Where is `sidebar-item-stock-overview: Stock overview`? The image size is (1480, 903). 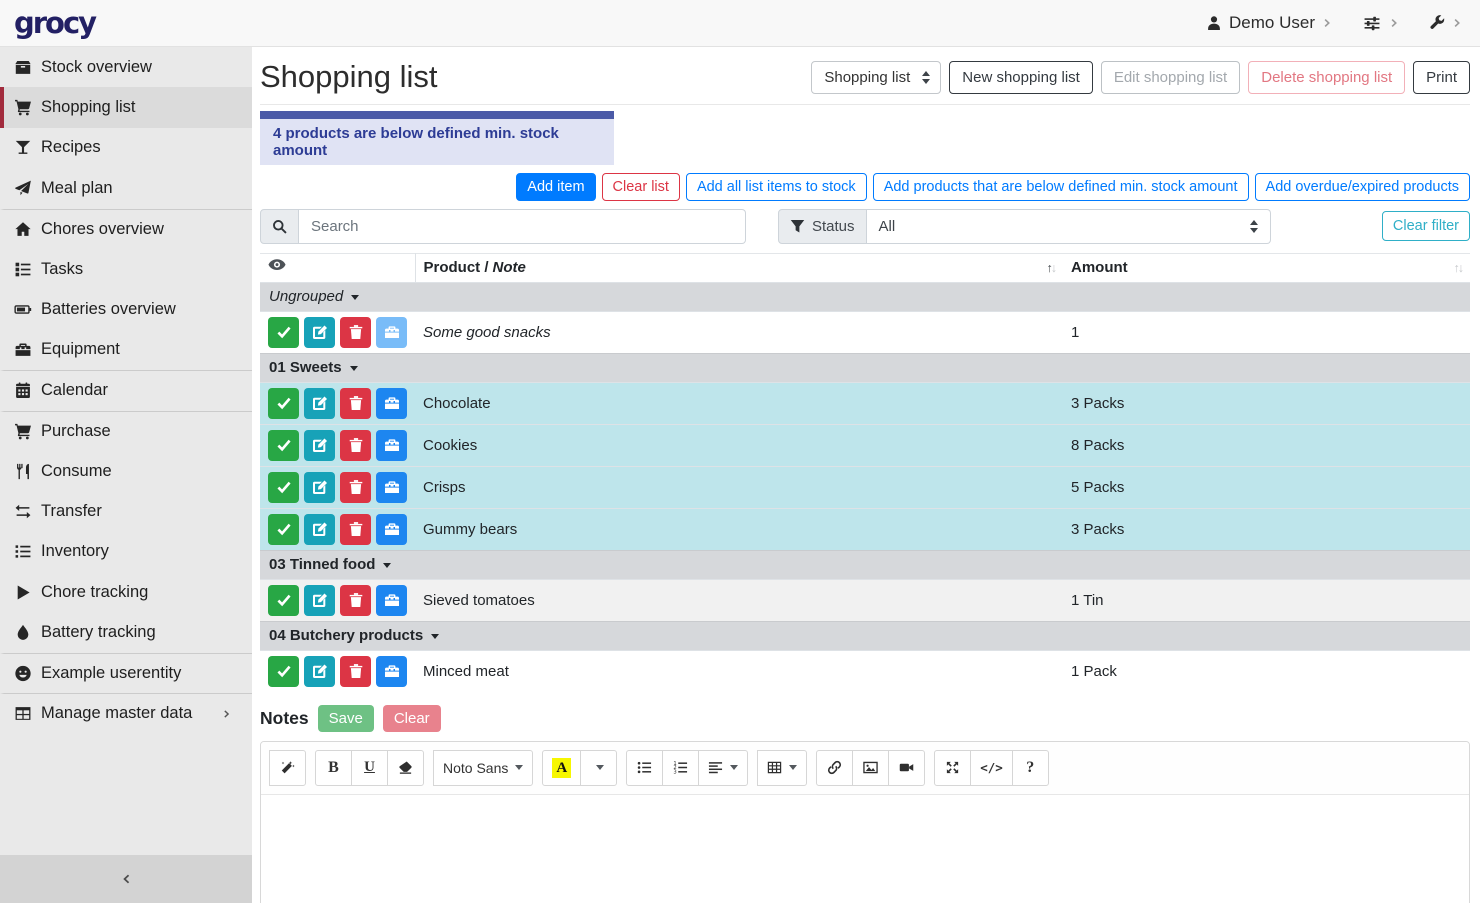
sidebar-item-stock-overview: Stock overview is located at coordinates (126, 67).